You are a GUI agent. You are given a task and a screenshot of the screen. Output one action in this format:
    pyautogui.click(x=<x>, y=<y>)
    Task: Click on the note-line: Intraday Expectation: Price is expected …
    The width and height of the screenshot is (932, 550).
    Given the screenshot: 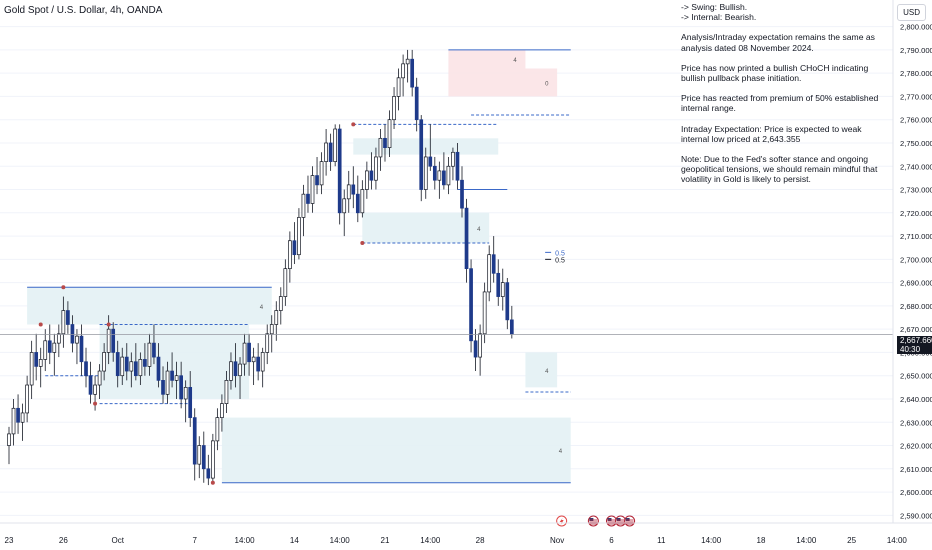 What is the action you would take?
    pyautogui.click(x=771, y=133)
    